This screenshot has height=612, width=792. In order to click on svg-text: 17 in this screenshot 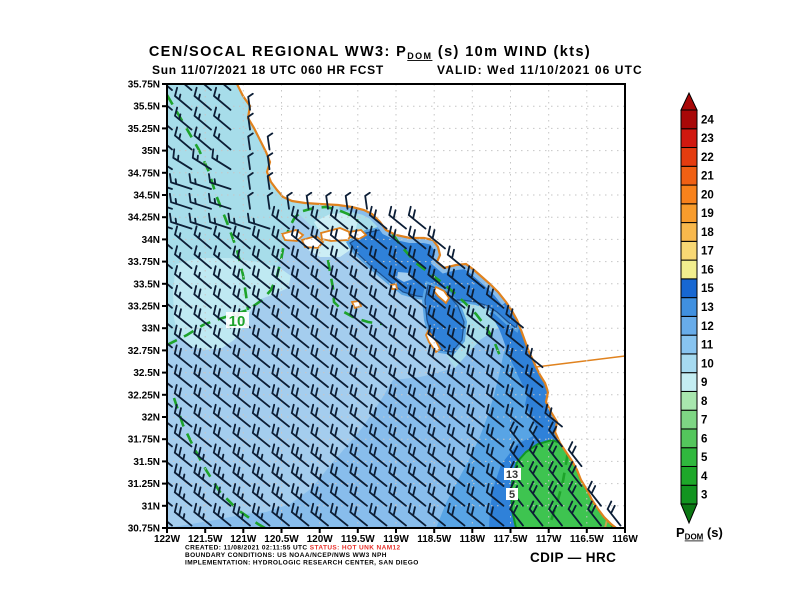, I will do `click(707, 252)`.